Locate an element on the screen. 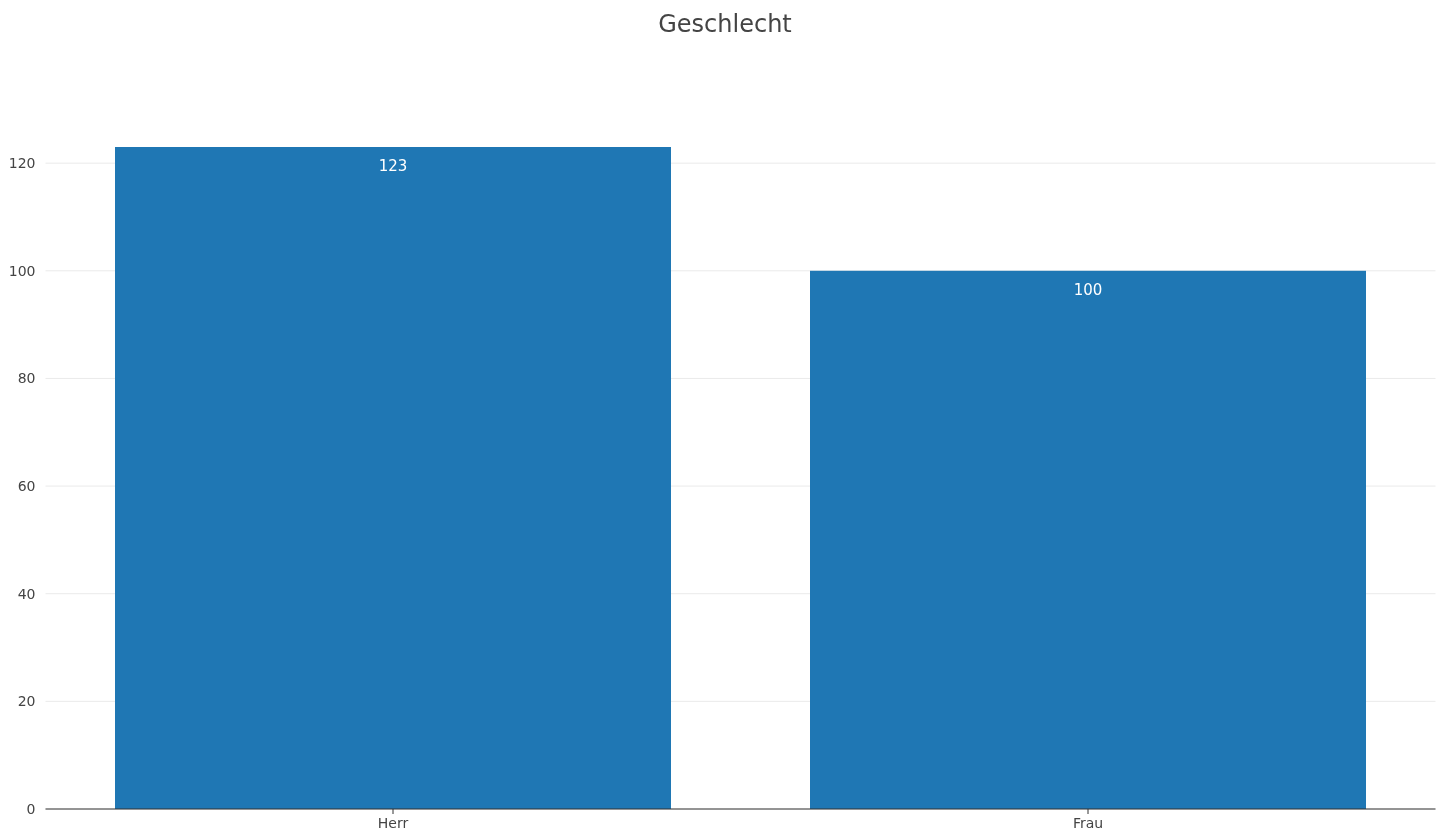  y-tick-label: 0 is located at coordinates (31, 808).